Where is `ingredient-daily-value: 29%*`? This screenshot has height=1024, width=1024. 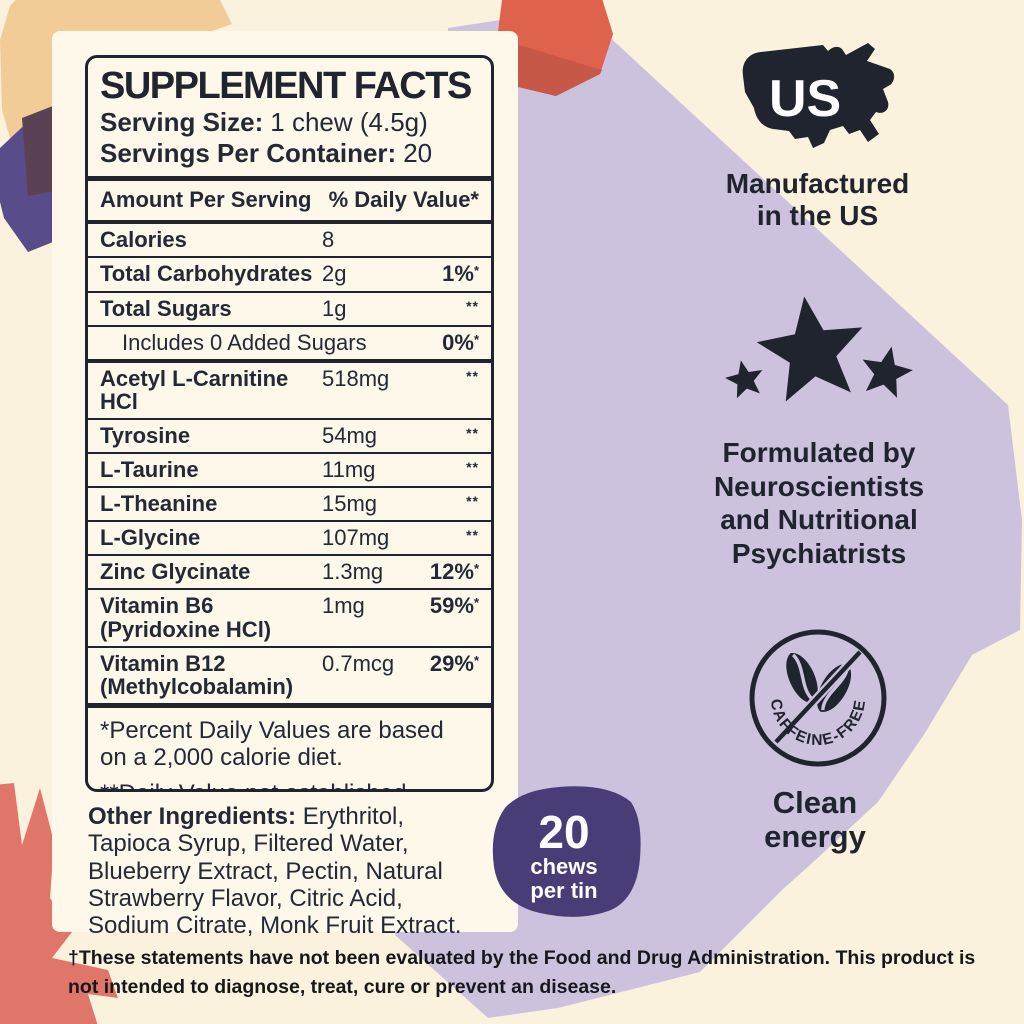 ingredient-daily-value: 29%* is located at coordinates (454, 663).